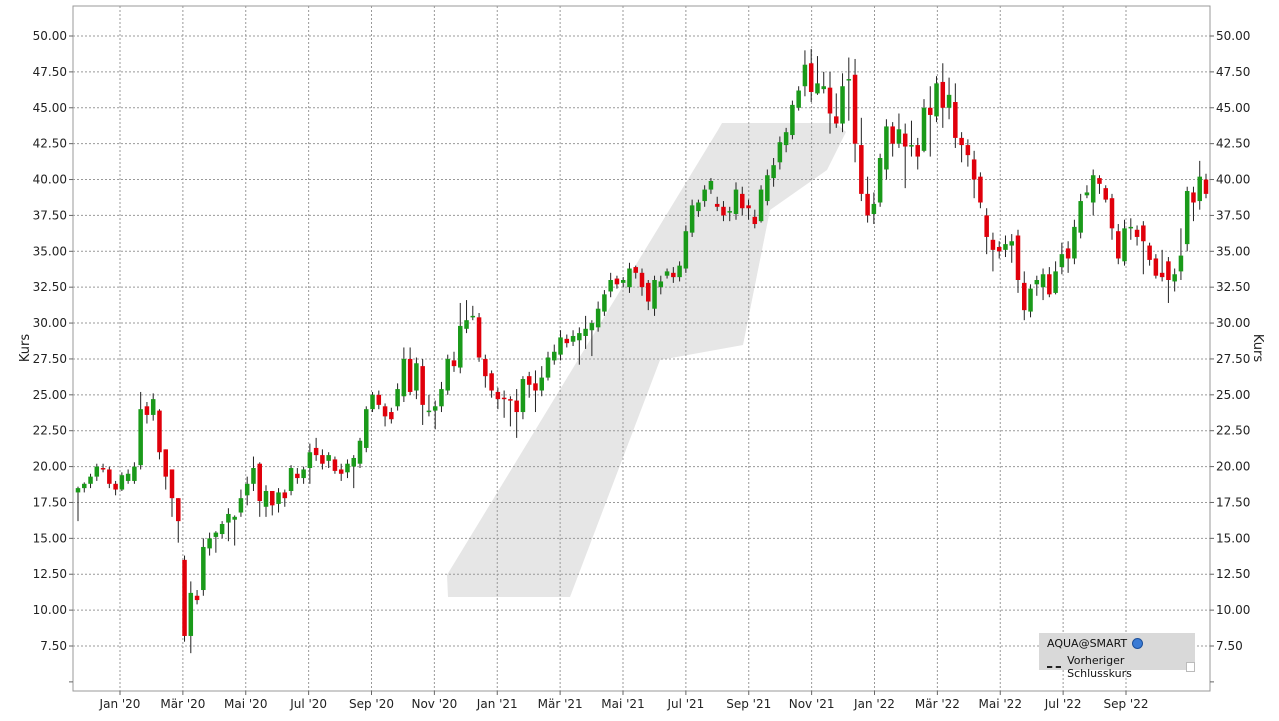  What do you see at coordinates (1233, 323) in the screenshot?
I see `y-tick-label: 30.00` at bounding box center [1233, 323].